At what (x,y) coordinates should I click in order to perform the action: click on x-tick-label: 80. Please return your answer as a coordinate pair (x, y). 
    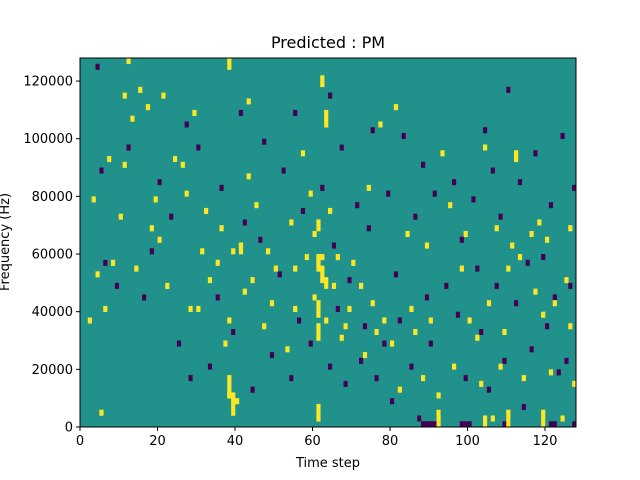
    Looking at the image, I should click on (390, 441).